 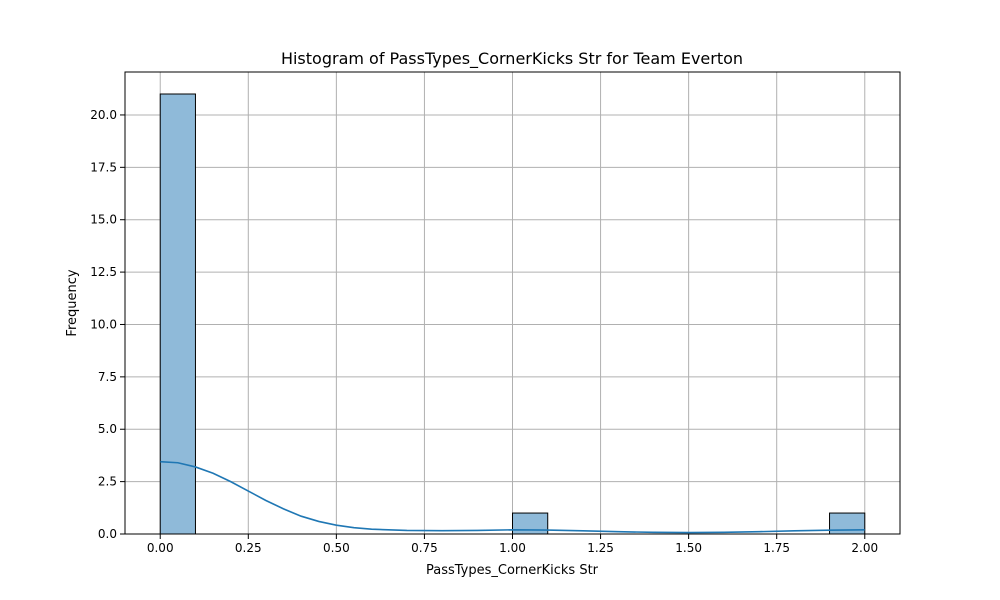 What do you see at coordinates (107, 377) in the screenshot?
I see `y-tick-label: 7.5` at bounding box center [107, 377].